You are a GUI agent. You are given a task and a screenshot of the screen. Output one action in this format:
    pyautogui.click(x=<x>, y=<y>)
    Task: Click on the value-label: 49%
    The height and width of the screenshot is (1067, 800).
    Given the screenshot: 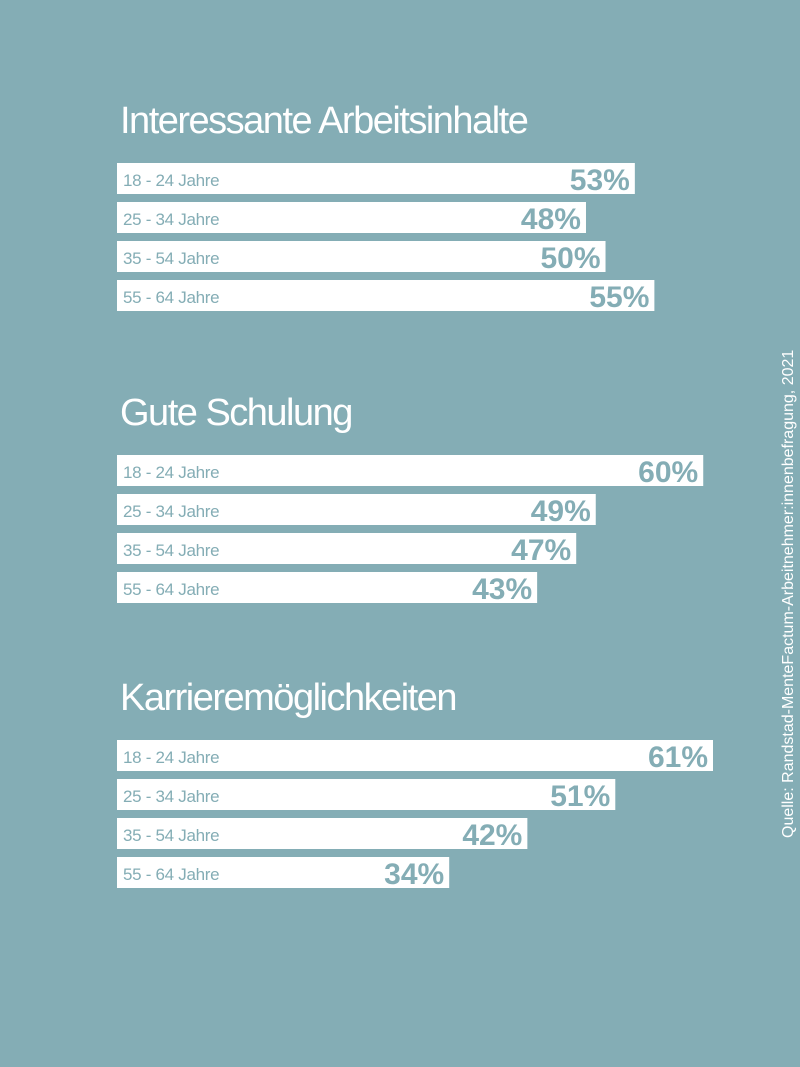 What is the action you would take?
    pyautogui.click(x=561, y=511)
    